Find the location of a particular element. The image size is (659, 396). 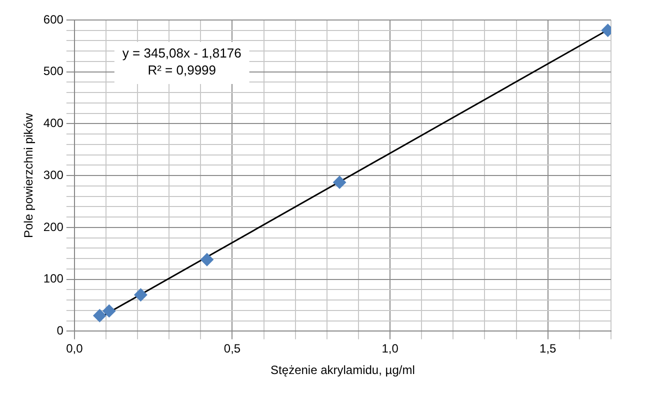

x-tick-label: 0,5 is located at coordinates (232, 349).